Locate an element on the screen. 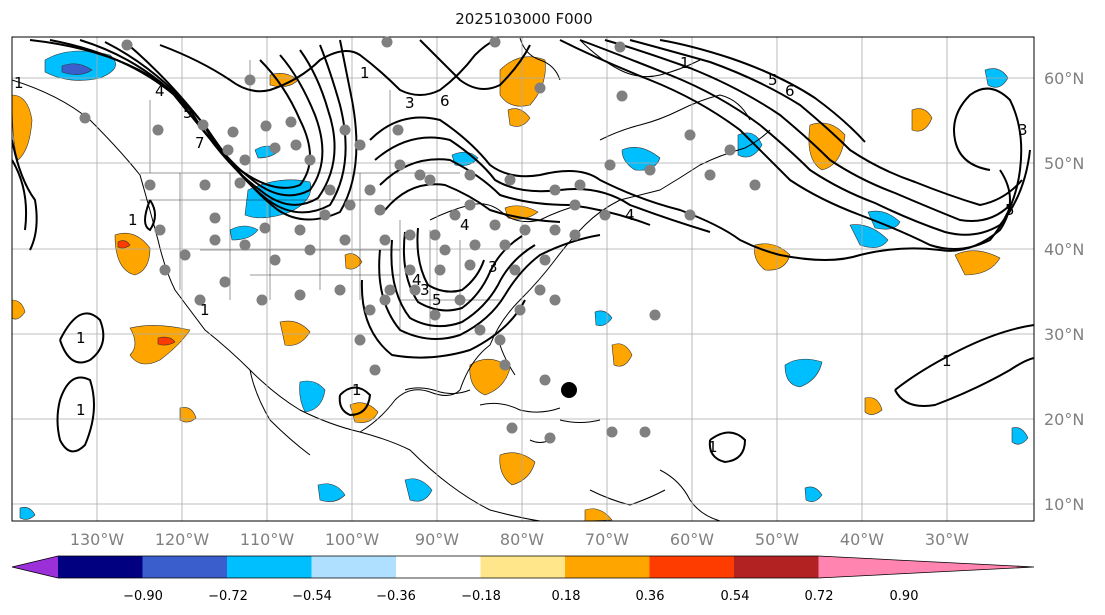  colorbar-tick-label: −0.72 is located at coordinates (228, 596).